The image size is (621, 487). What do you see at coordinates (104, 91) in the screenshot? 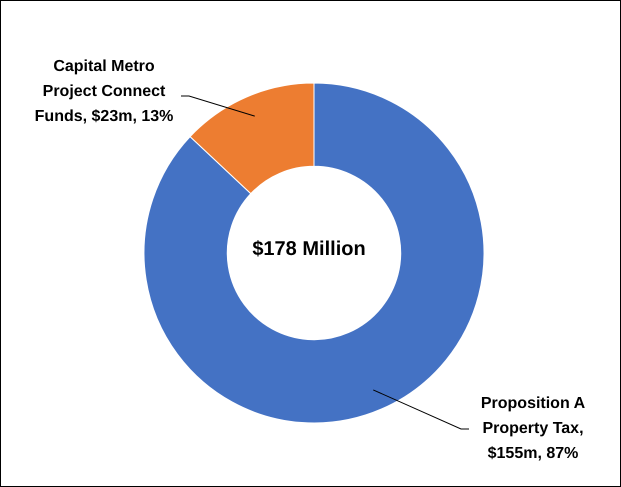
I see `slice-label: Capital Metro Project Connect Funds, $23m, 13%` at bounding box center [104, 91].